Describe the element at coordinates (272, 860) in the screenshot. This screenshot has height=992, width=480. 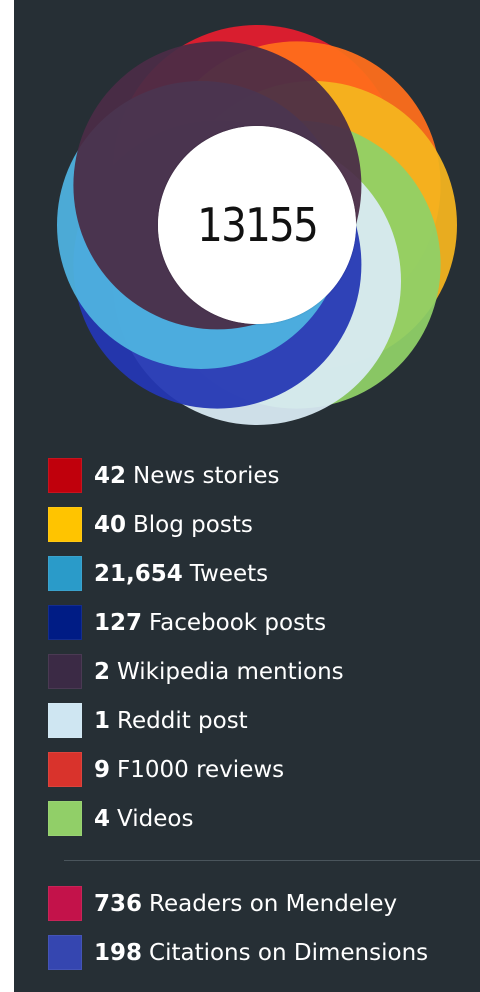
I see `legend-divider` at that location.